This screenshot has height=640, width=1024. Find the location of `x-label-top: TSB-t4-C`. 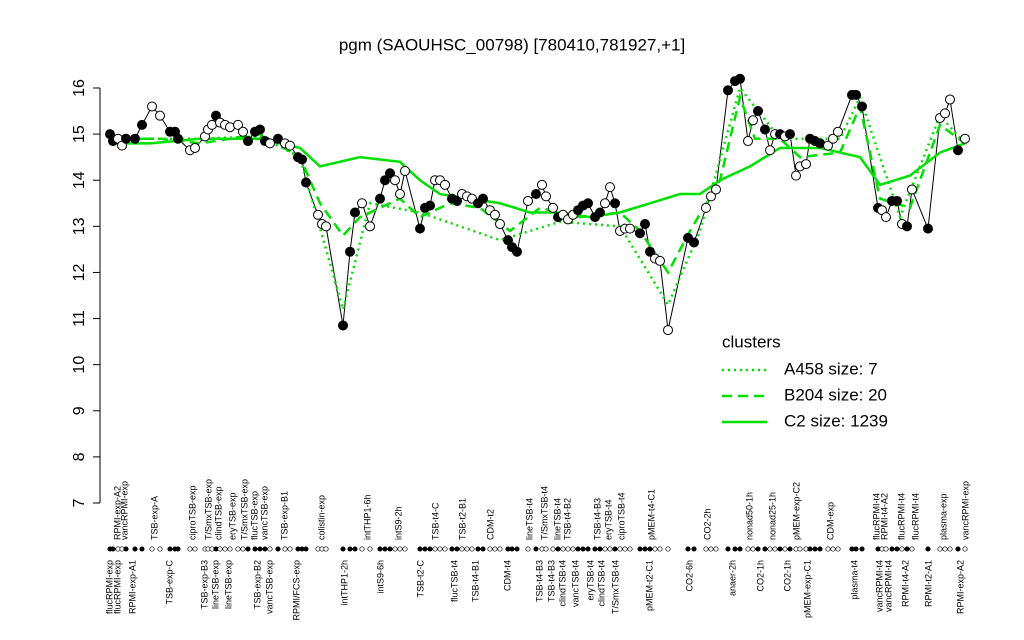

x-label-top: TSB-t4-C is located at coordinates (435, 521).